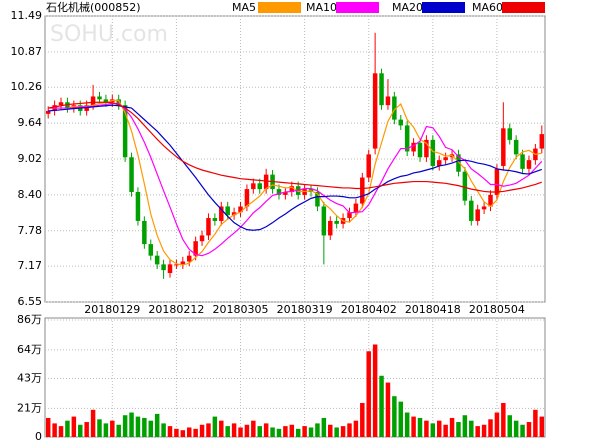 The image size is (600, 440). I want to click on legend-label: MA5, so click(244, 7).